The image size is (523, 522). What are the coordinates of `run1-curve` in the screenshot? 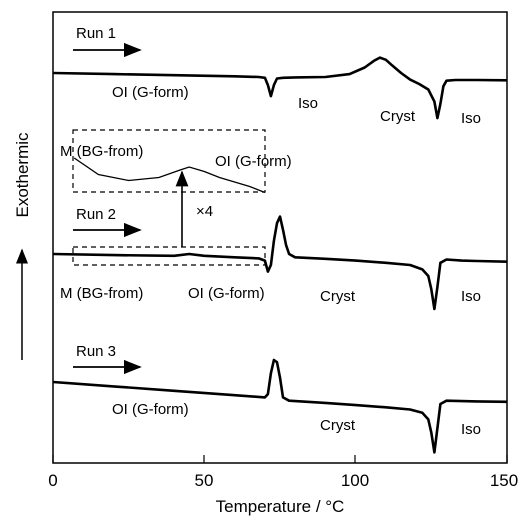 It's located at (280, 88).